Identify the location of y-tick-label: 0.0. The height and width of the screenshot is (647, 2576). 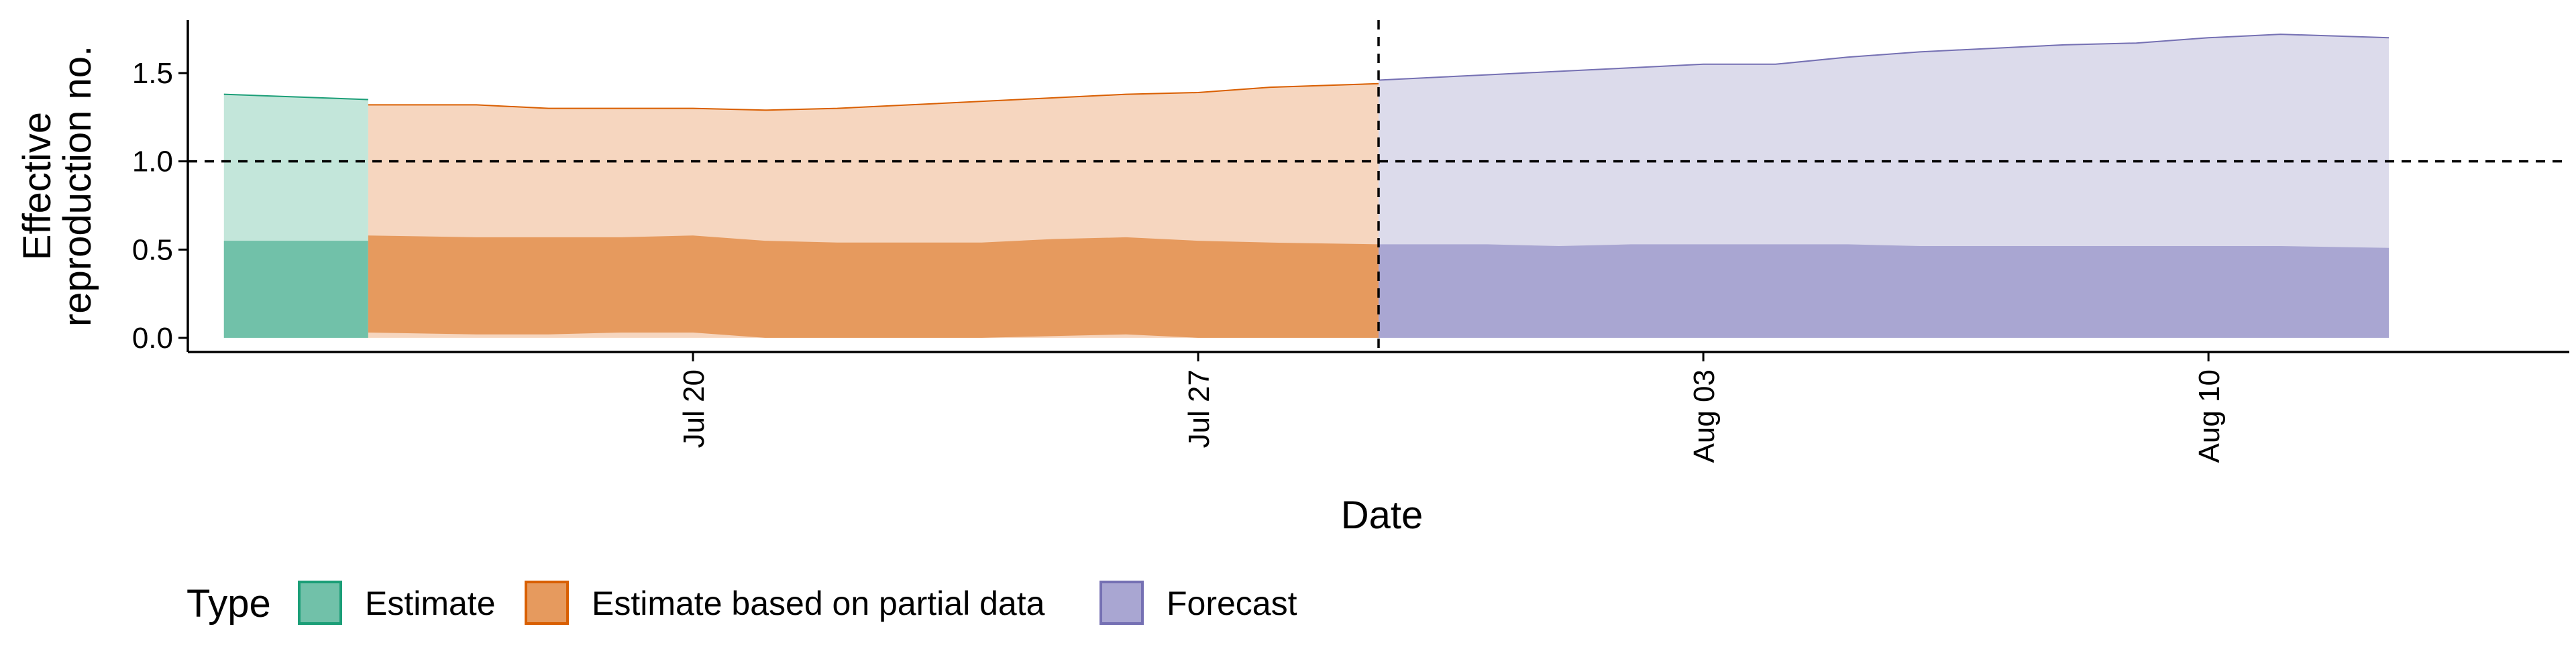
(152, 338).